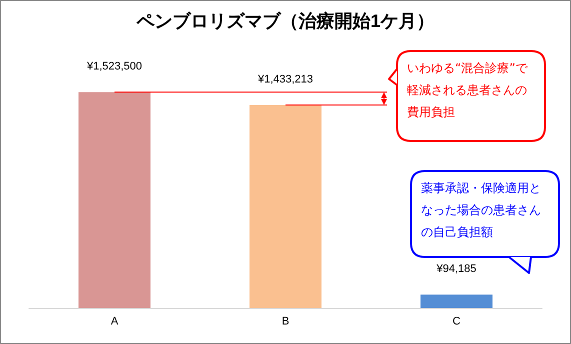 This screenshot has width=571, height=344. Describe the element at coordinates (456, 322) in the screenshot. I see `x-tick-label: C` at that location.